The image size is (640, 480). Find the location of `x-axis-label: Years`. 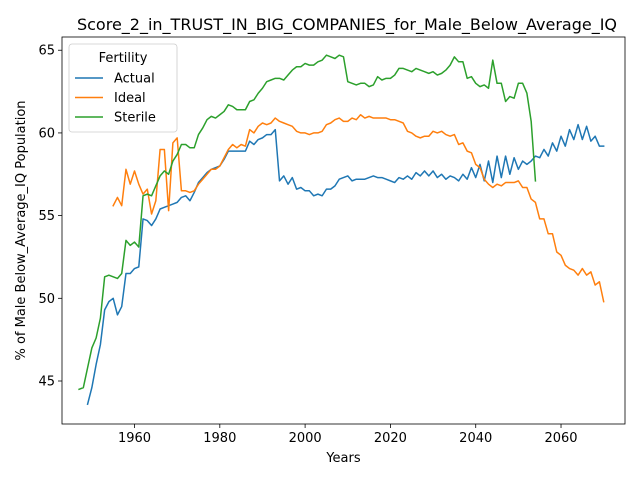

x-axis-label: Years is located at coordinates (343, 458).